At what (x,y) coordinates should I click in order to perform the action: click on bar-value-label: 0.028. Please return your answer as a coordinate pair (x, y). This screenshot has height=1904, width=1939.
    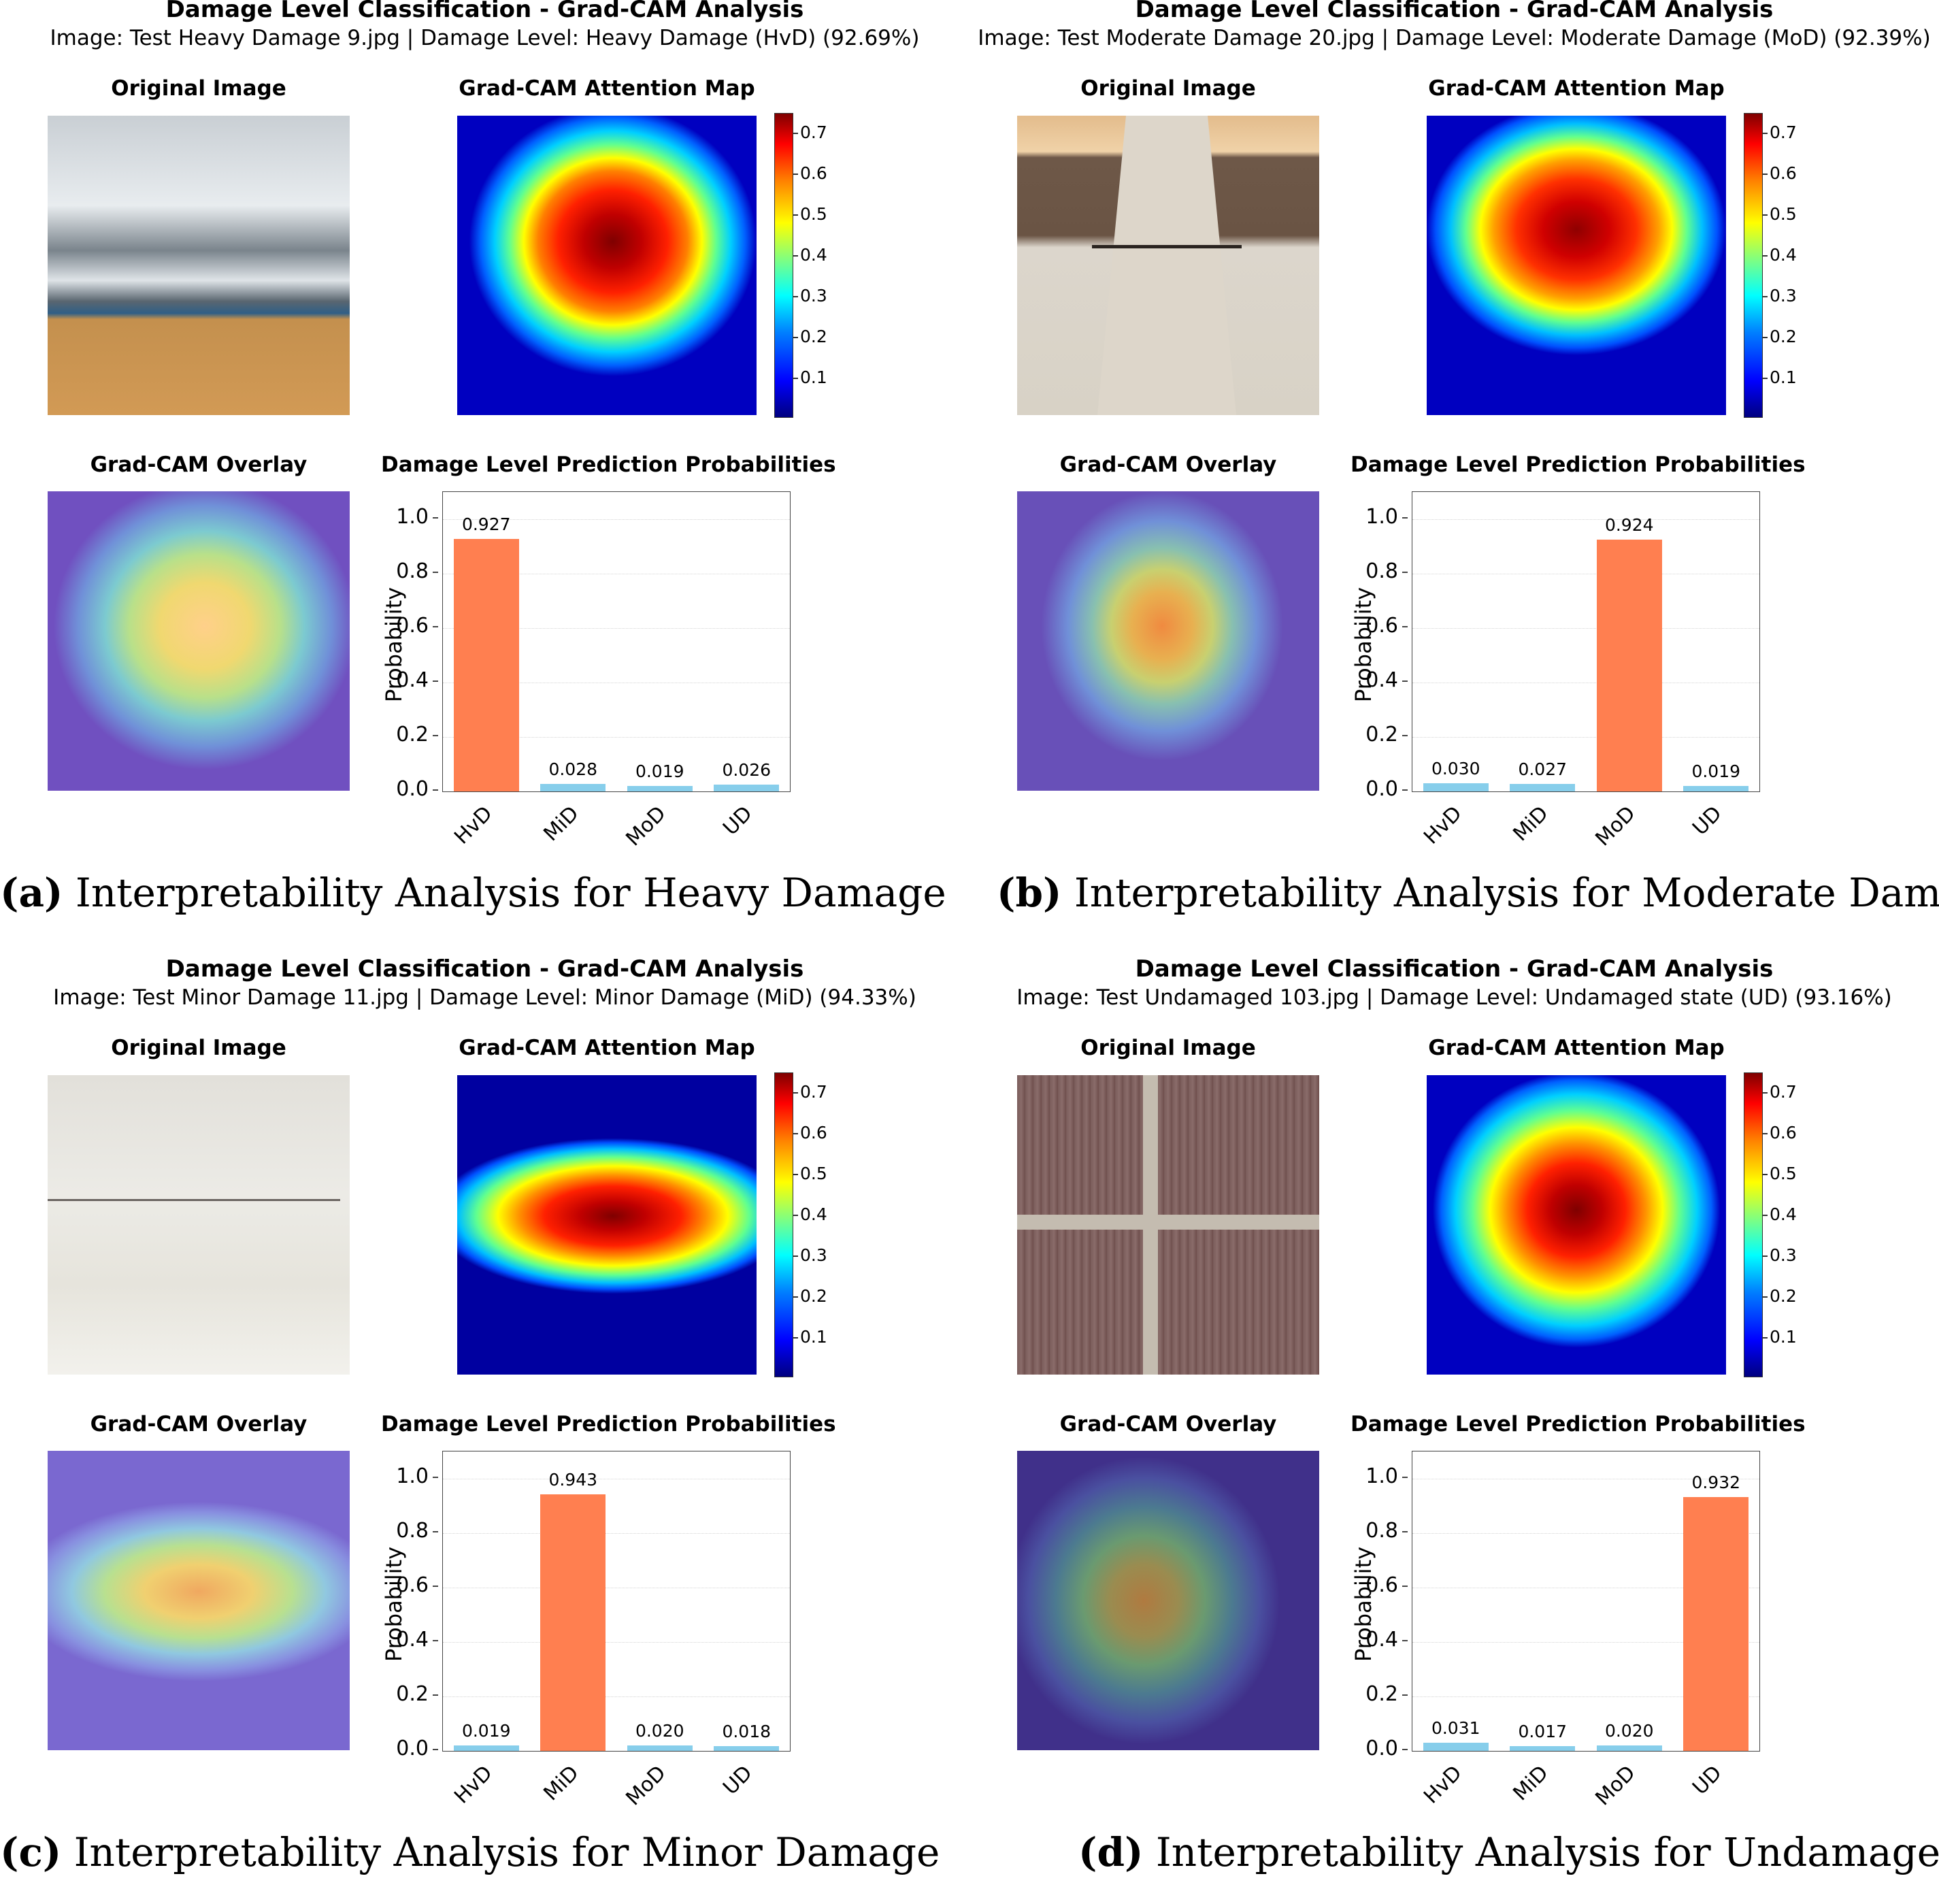
    Looking at the image, I should click on (573, 769).